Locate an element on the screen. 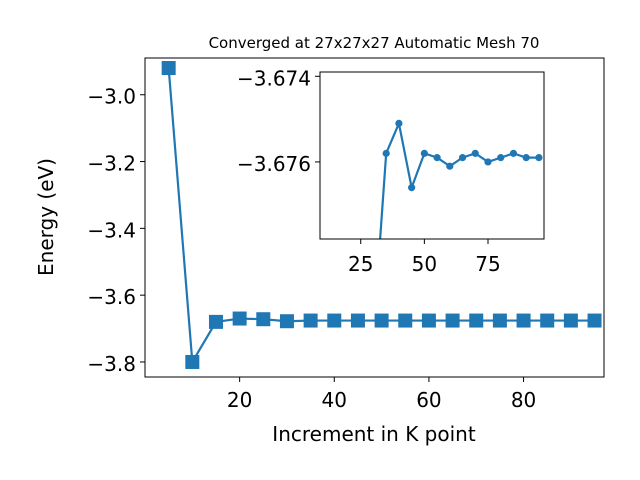 This screenshot has width=640, height=480. main-y-tick-label: −3.4 is located at coordinates (111, 230).